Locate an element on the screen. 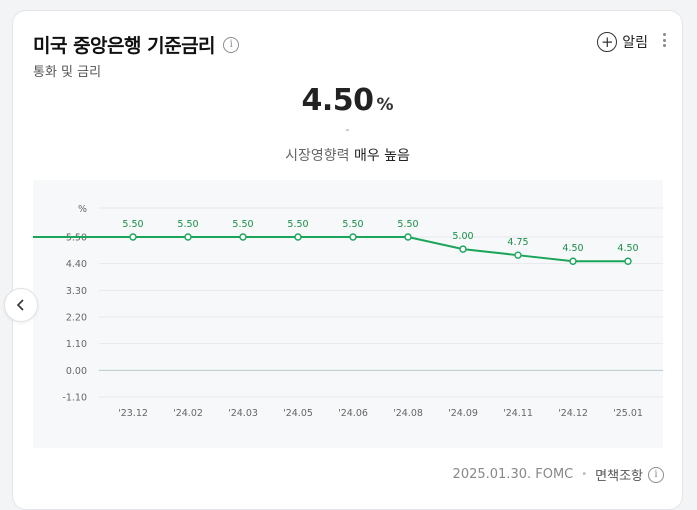 Image resolution: width=697 pixels, height=510 pixels. rate-unit: % is located at coordinates (385, 105).